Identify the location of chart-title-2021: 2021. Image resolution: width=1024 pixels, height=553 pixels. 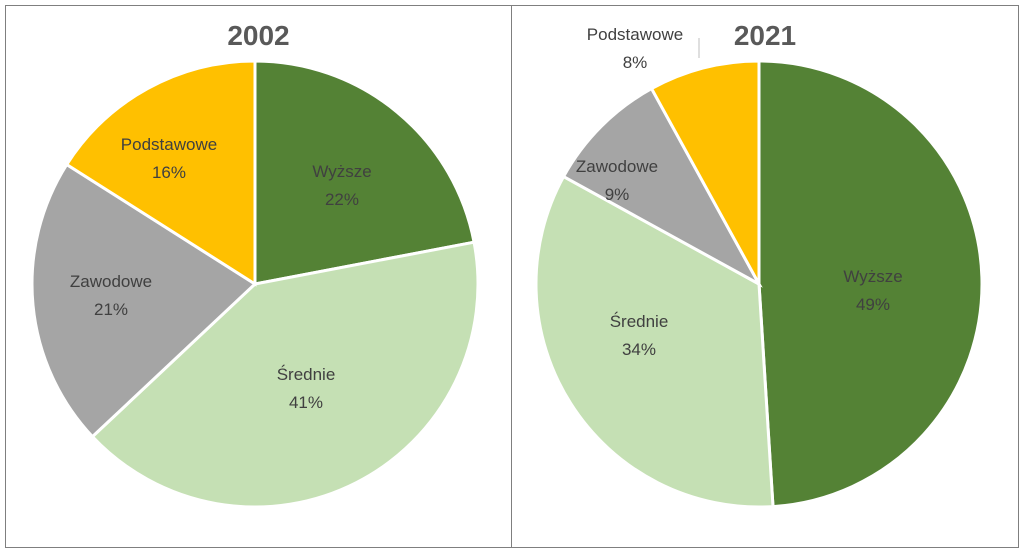
(765, 35).